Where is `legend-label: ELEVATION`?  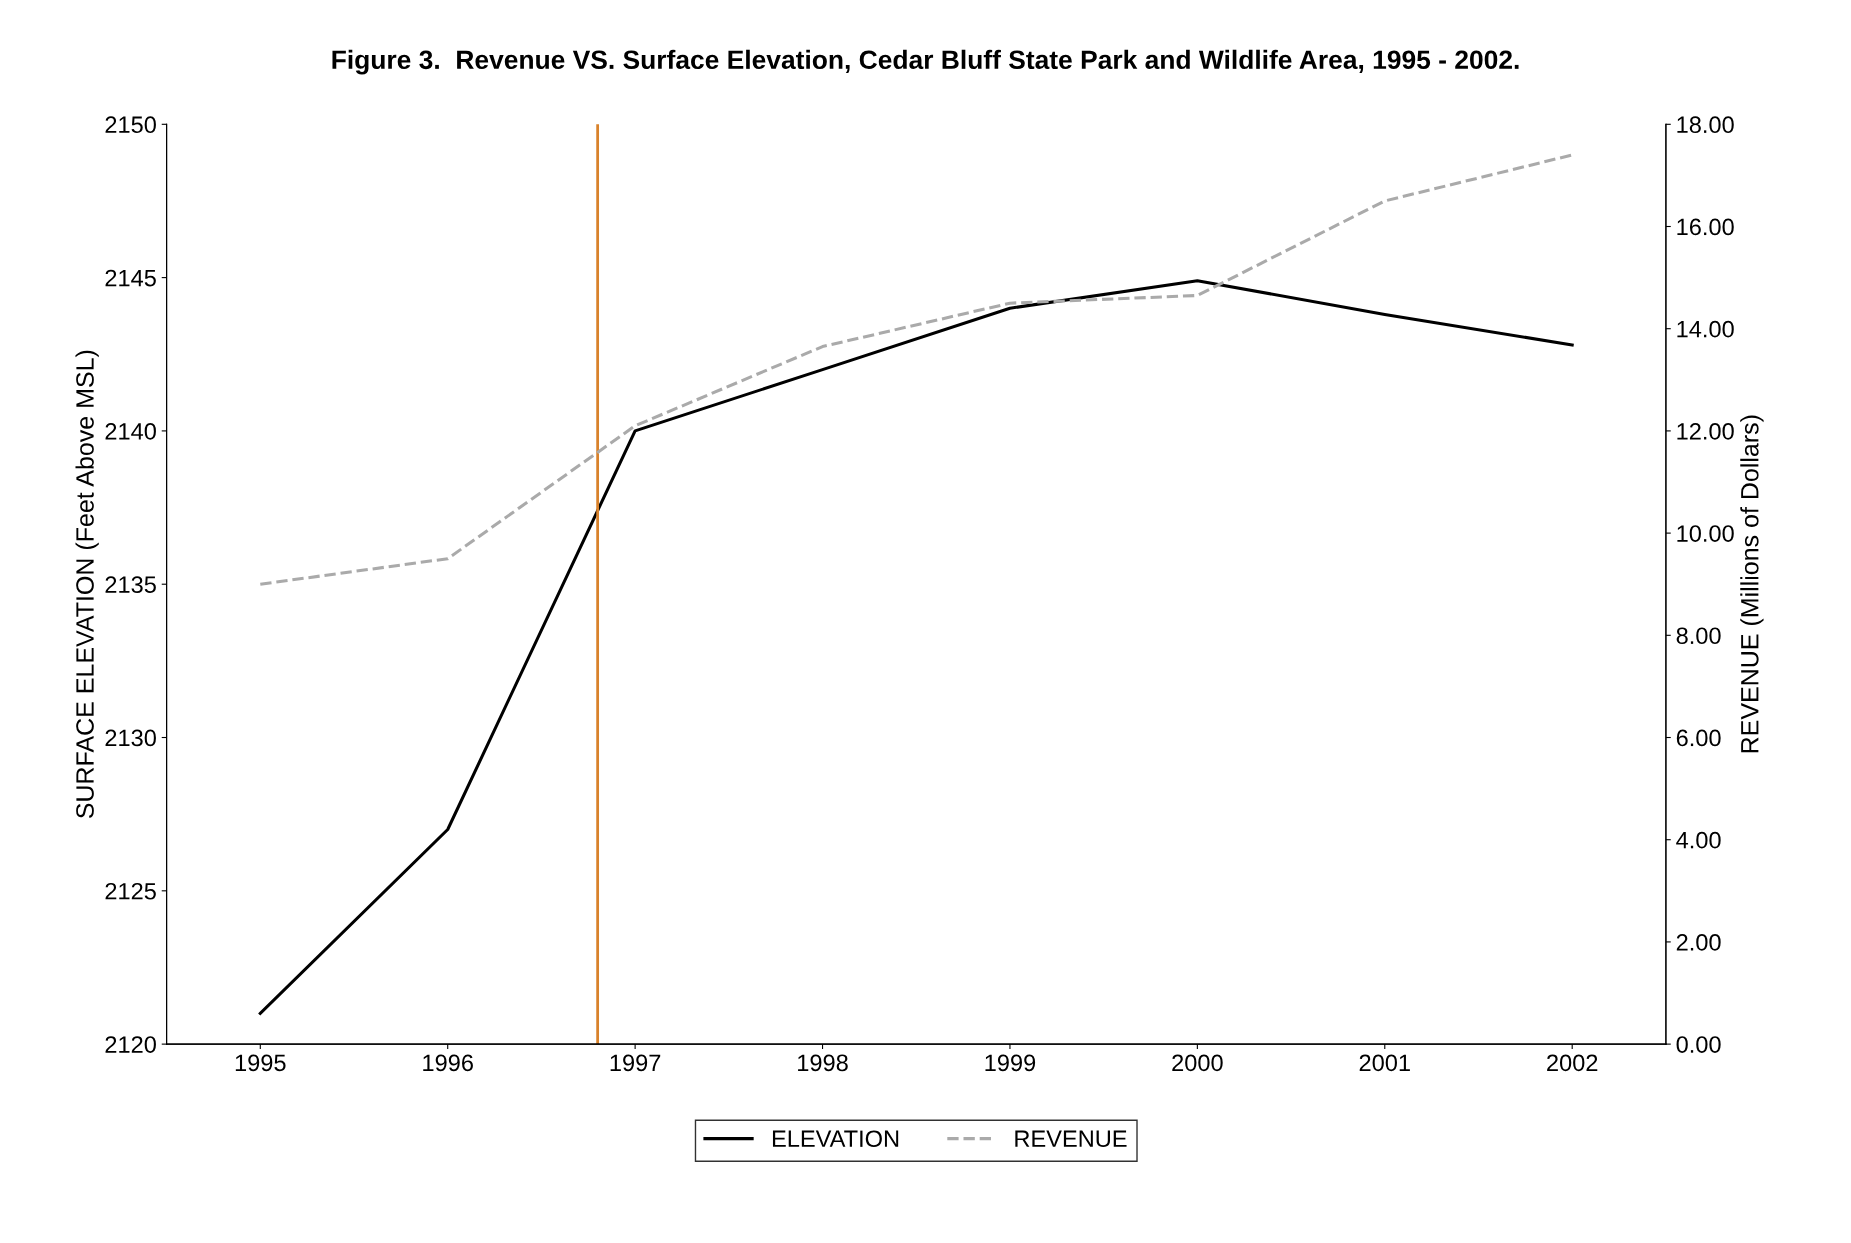 legend-label: ELEVATION is located at coordinates (835, 1139).